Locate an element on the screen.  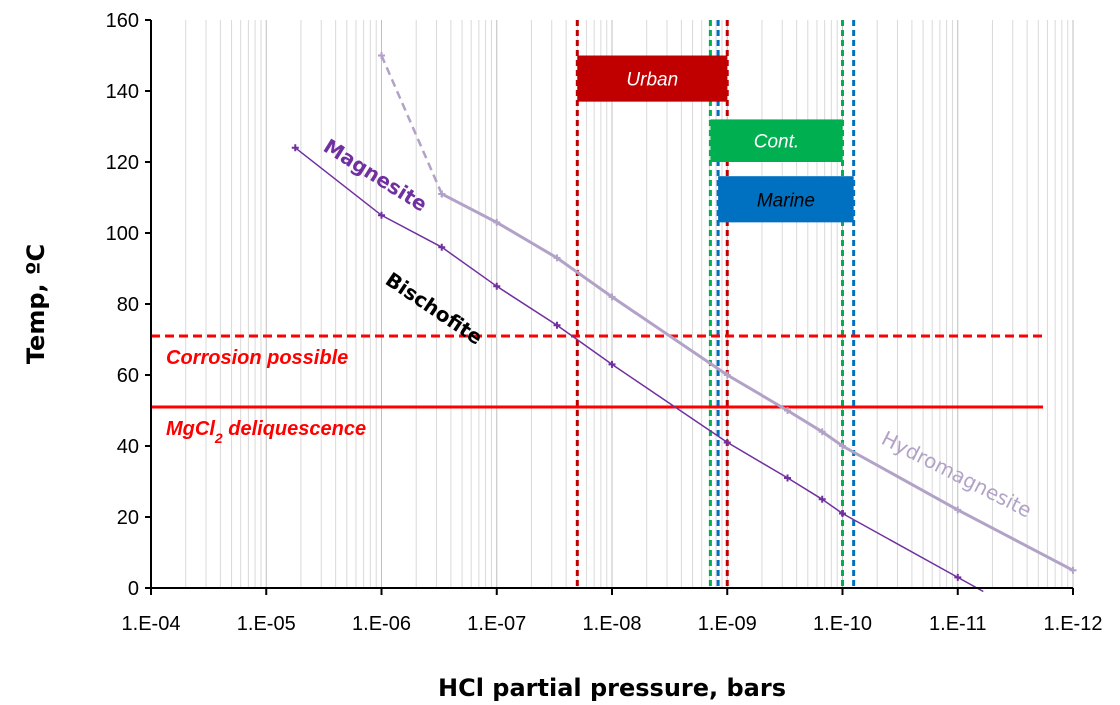
x-tick-label: 1.E-04 is located at coordinates (151, 624).